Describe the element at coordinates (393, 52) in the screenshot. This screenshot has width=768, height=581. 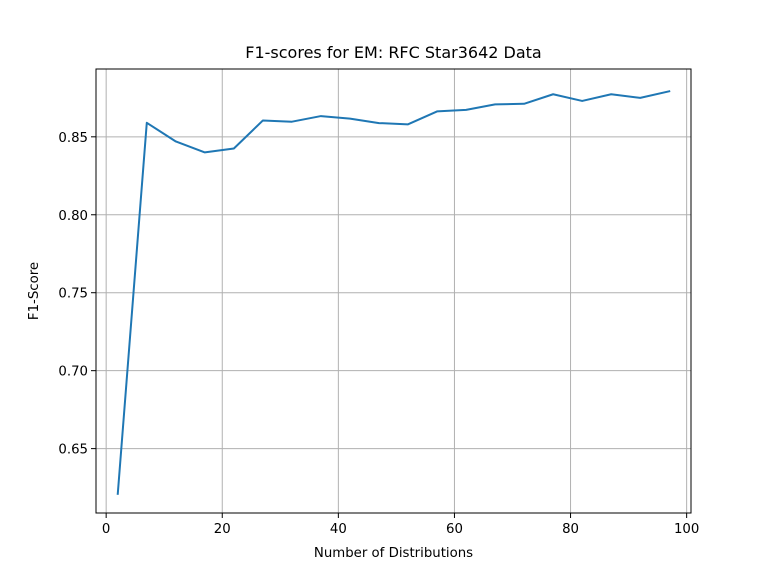
I see `chart-title: F1-scores for EM: RFC Star3642 Data` at that location.